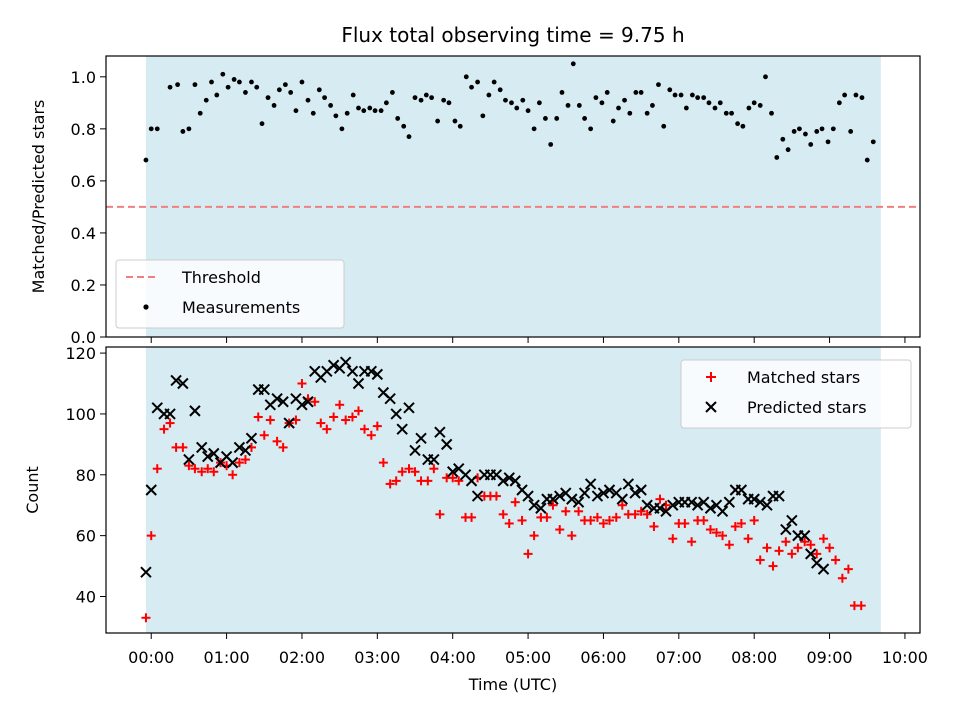 Image resolution: width=960 pixels, height=720 pixels. What do you see at coordinates (377, 657) in the screenshot?
I see `x-tick-label: 03:00` at bounding box center [377, 657].